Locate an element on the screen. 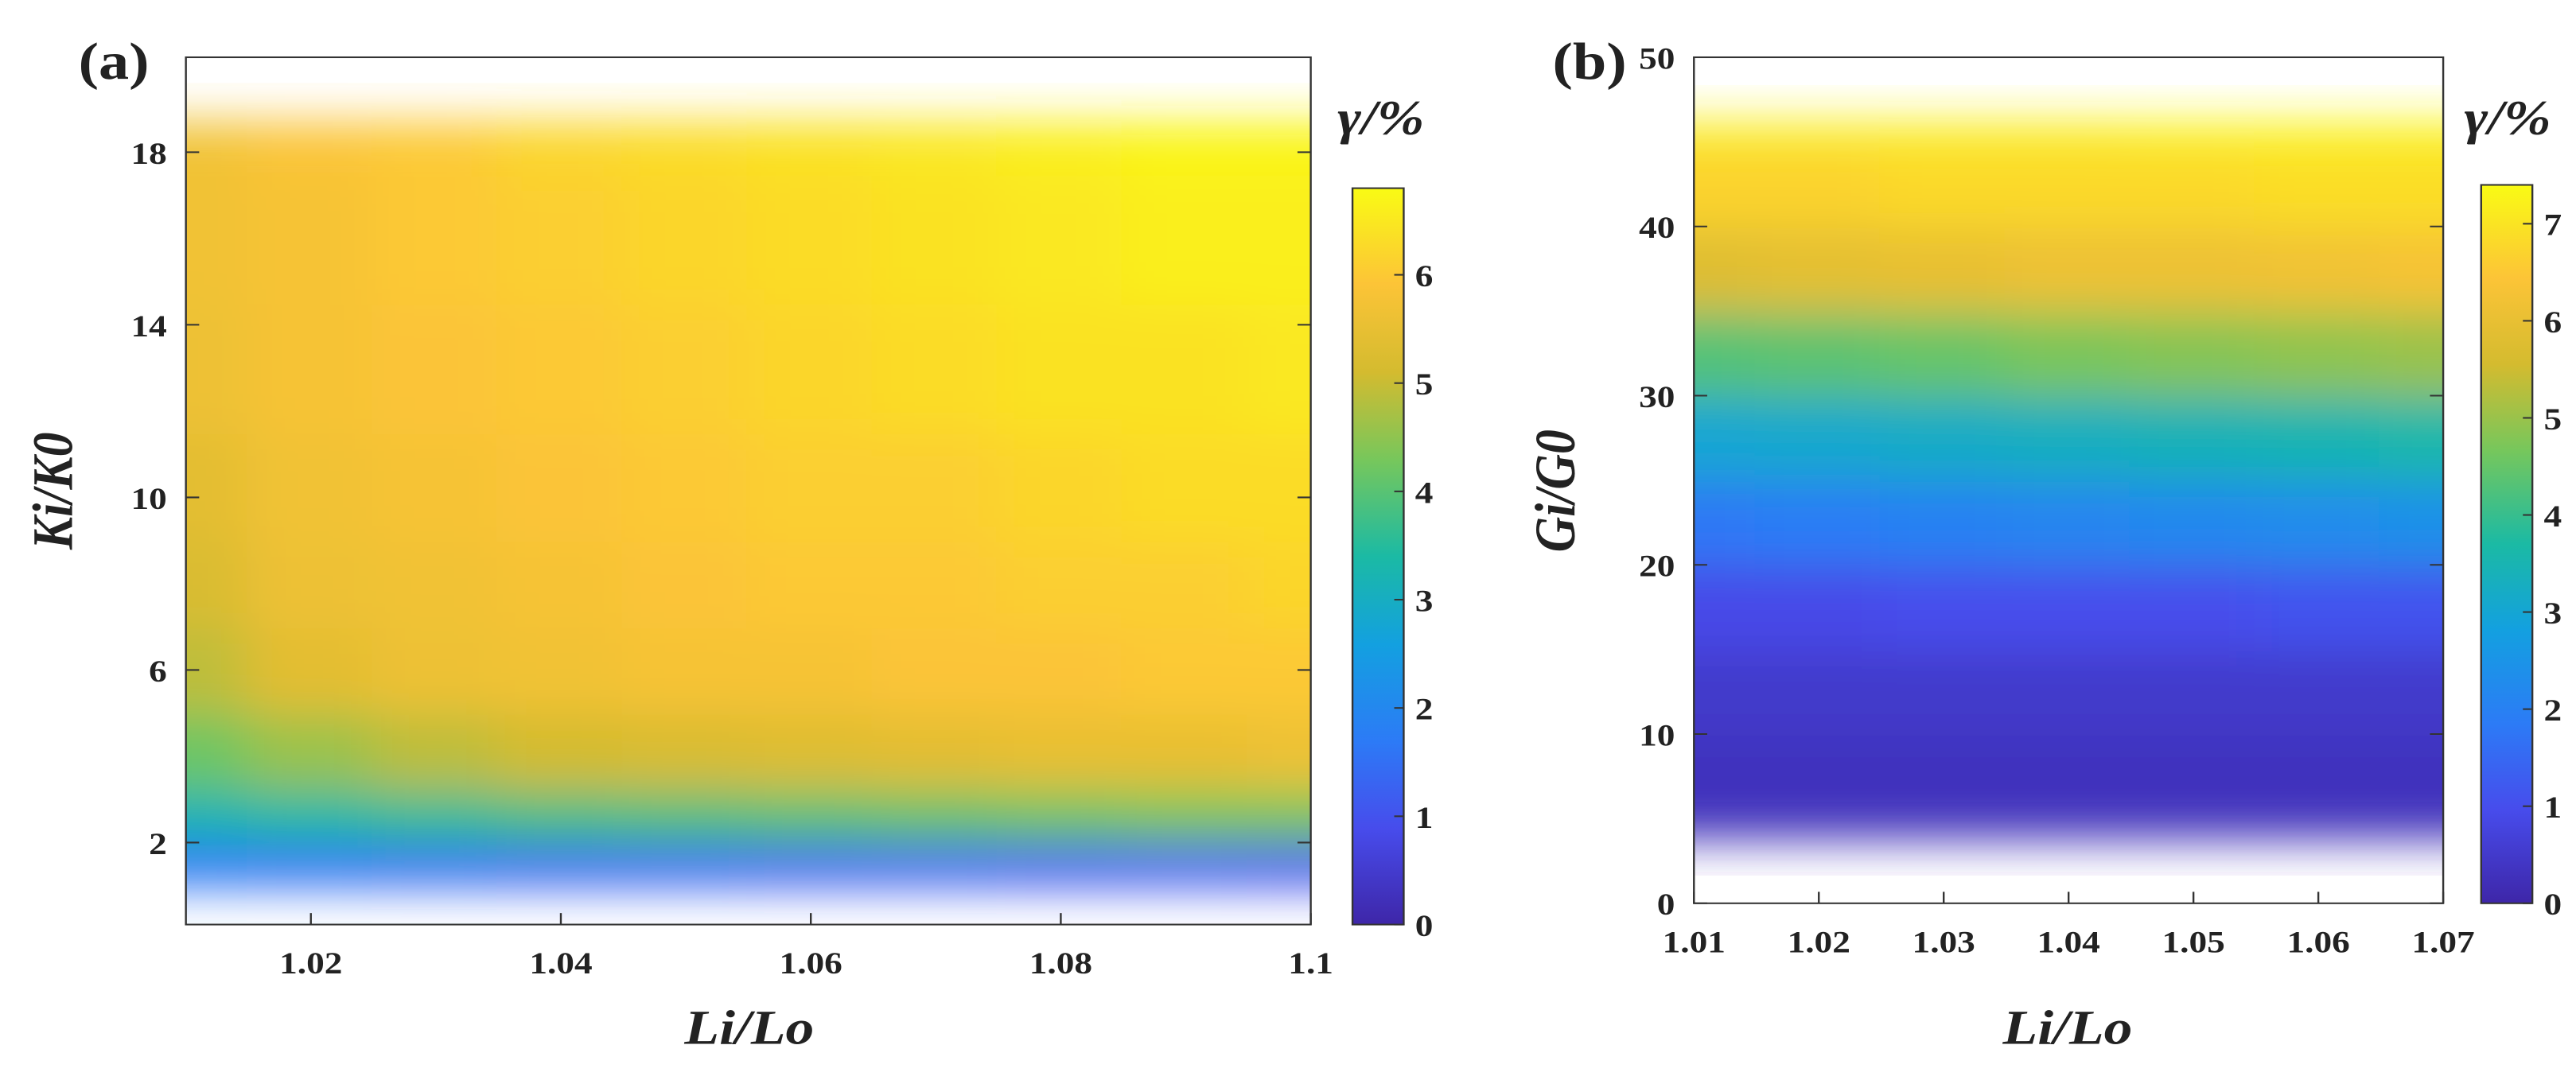 Image resolution: width=2576 pixels, height=1080 pixels. x-axis-label: Li/Lo is located at coordinates (749, 1027).